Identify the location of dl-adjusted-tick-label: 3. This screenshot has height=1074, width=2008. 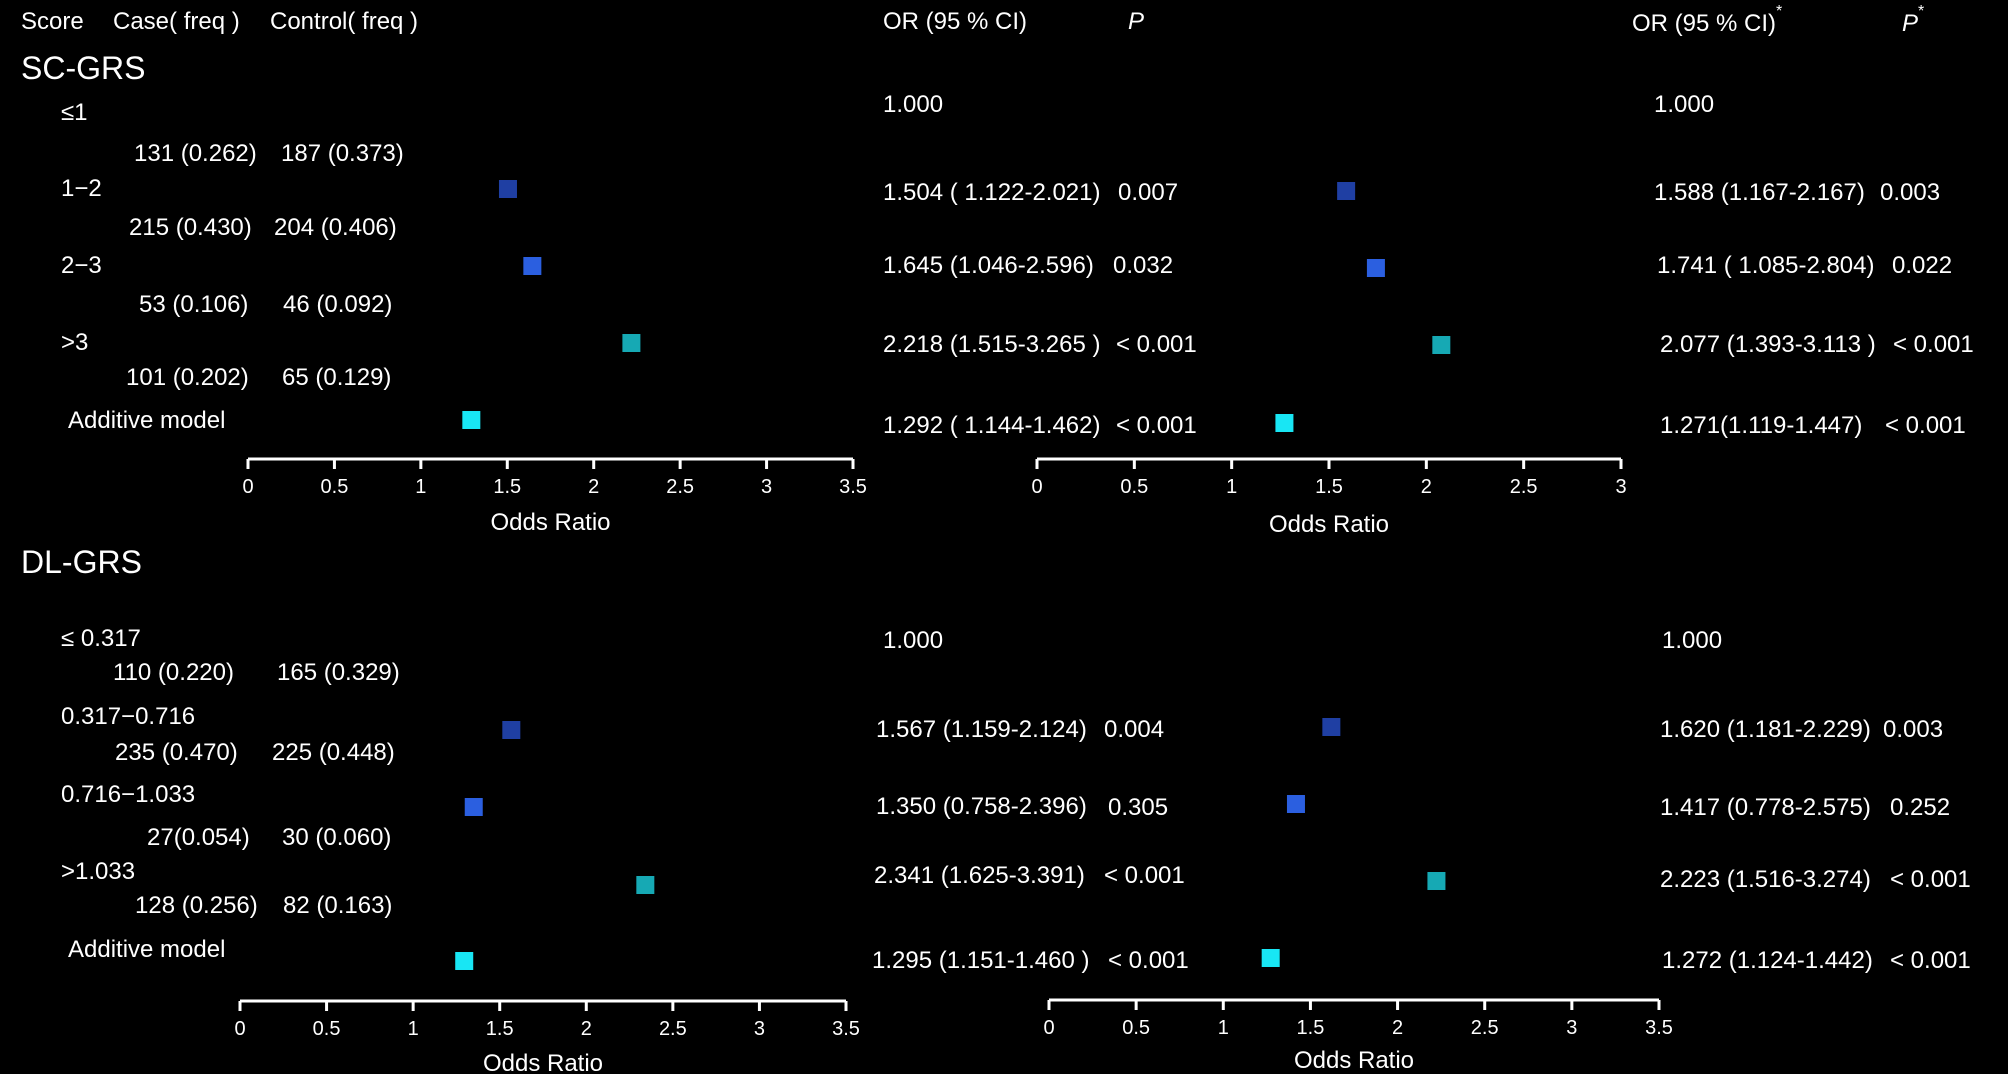
(1571, 1028).